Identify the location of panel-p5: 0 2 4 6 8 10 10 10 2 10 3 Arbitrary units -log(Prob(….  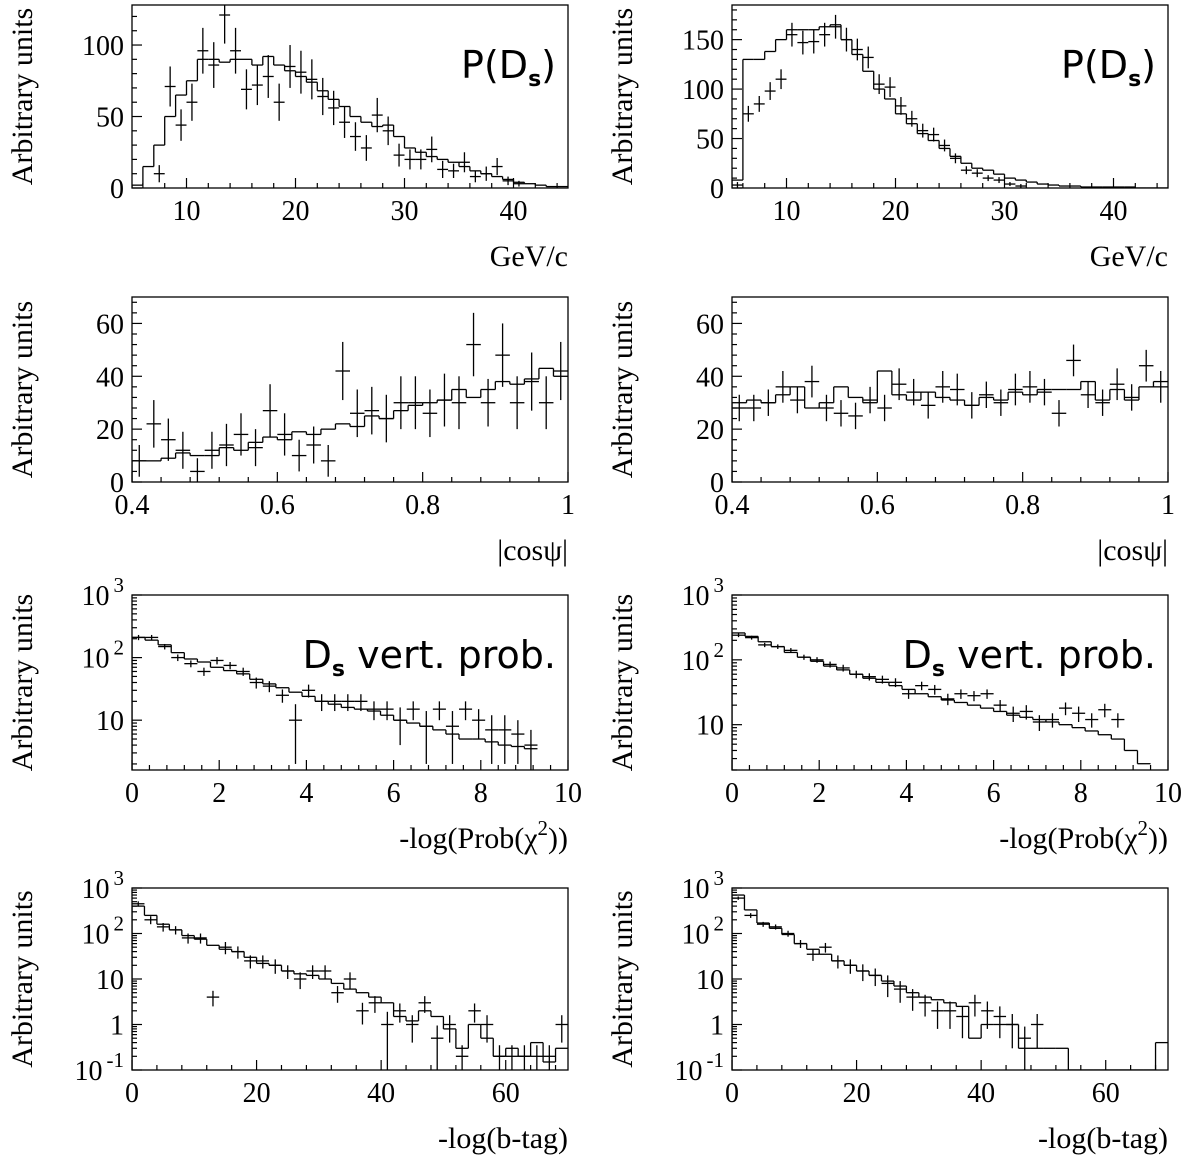
(294, 714).